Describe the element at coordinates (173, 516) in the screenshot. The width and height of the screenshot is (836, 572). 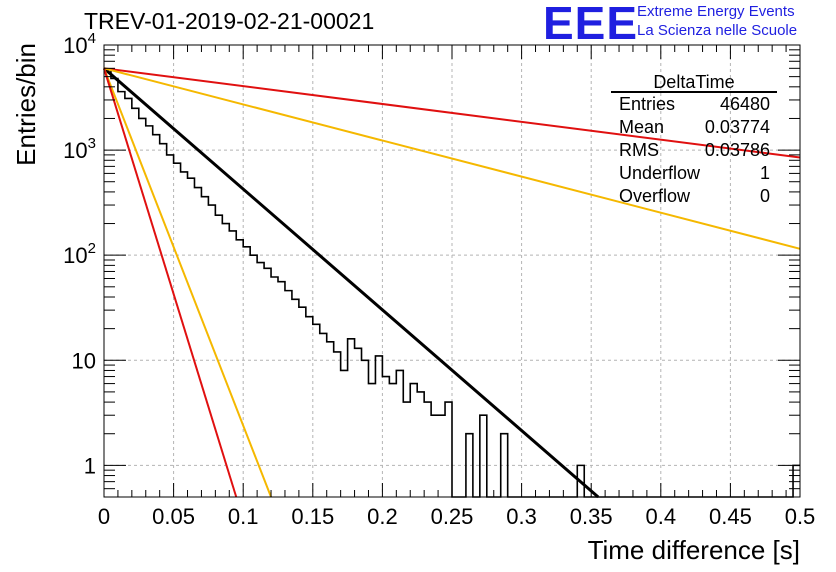
I see `x-tick-label: 0.05` at that location.